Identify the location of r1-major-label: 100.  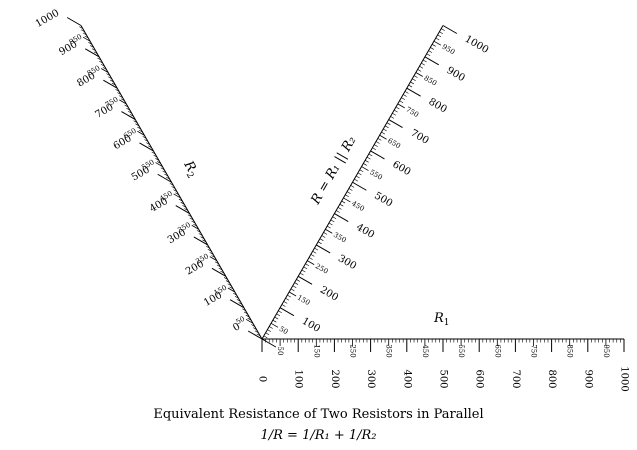
(298, 378).